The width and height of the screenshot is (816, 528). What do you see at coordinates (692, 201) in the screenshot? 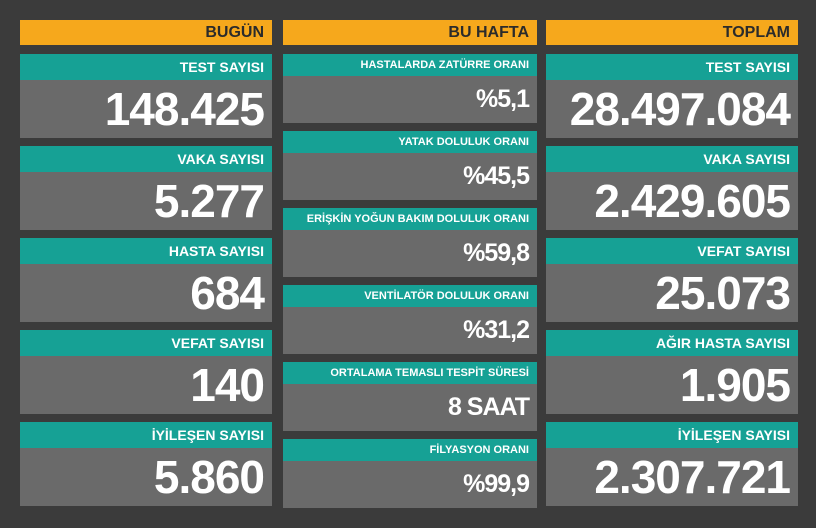
I see `stat-value: 2.429.605` at bounding box center [692, 201].